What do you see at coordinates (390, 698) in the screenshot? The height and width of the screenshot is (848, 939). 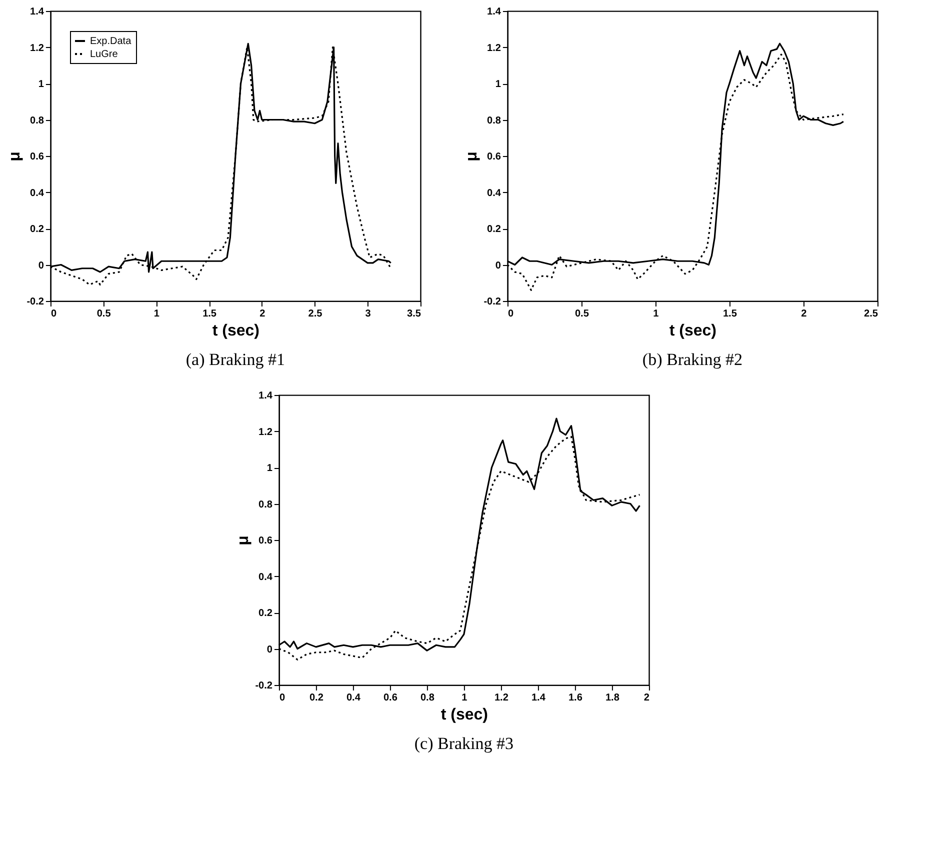 I see `x-tick-label: 0.6` at bounding box center [390, 698].